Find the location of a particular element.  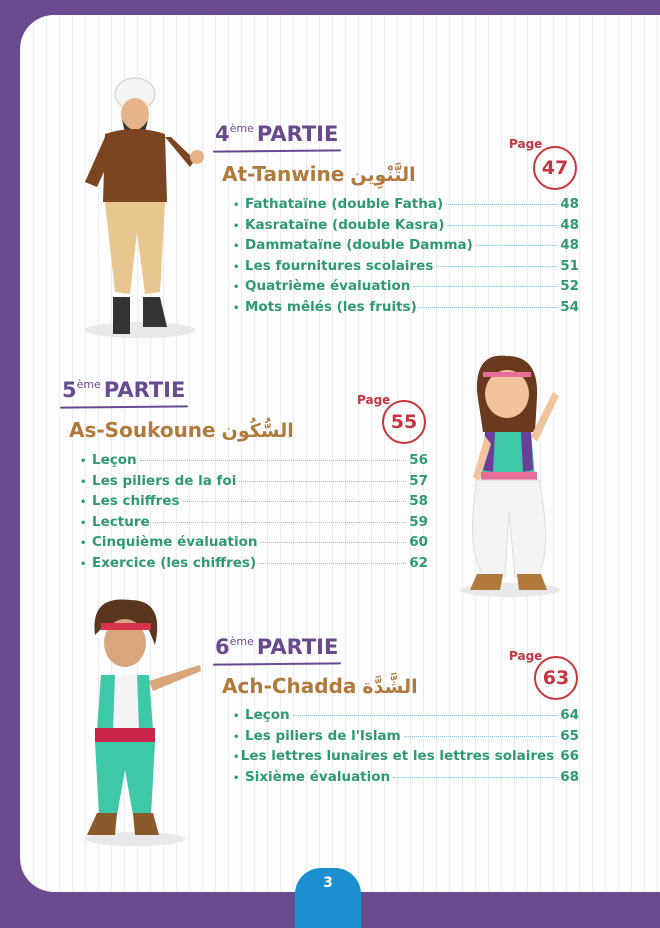

toc-entry: • Cinquième évaluation 60 is located at coordinates (254, 544).